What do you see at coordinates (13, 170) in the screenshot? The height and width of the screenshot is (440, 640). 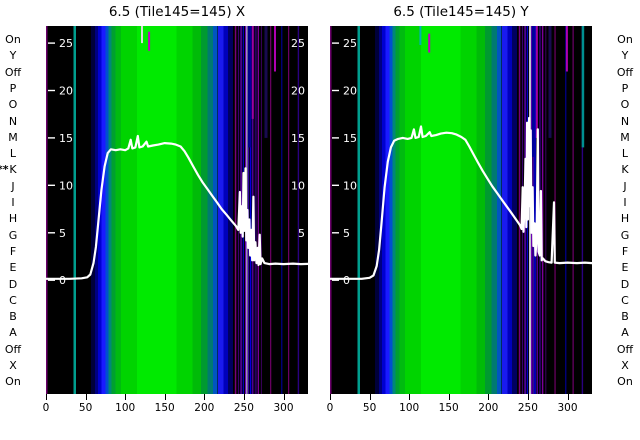 I see `channel-label-row: **K` at bounding box center [13, 170].